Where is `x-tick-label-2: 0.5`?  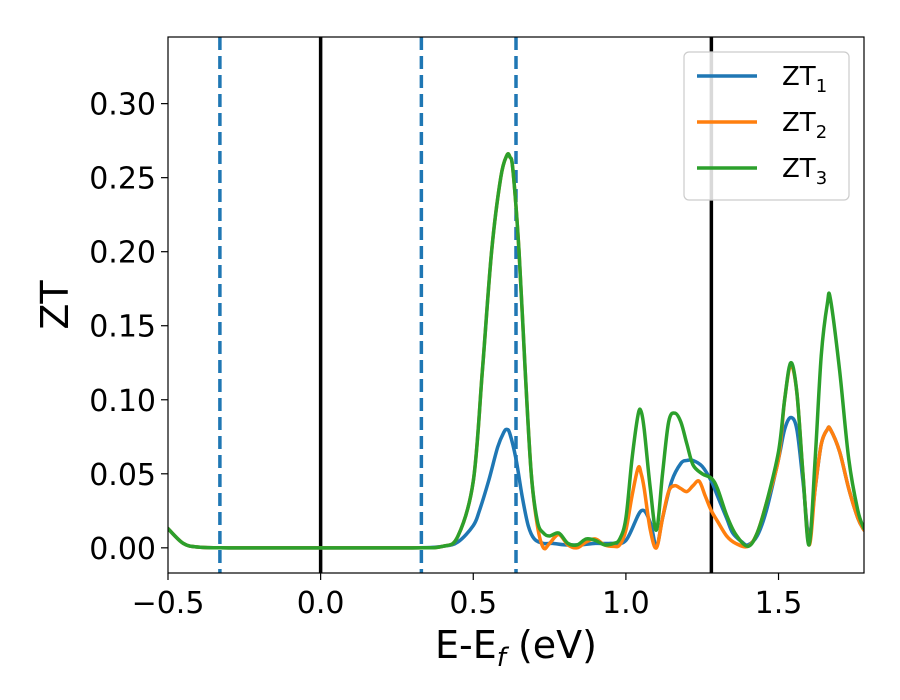
x-tick-label-2: 0.5 is located at coordinates (473, 603).